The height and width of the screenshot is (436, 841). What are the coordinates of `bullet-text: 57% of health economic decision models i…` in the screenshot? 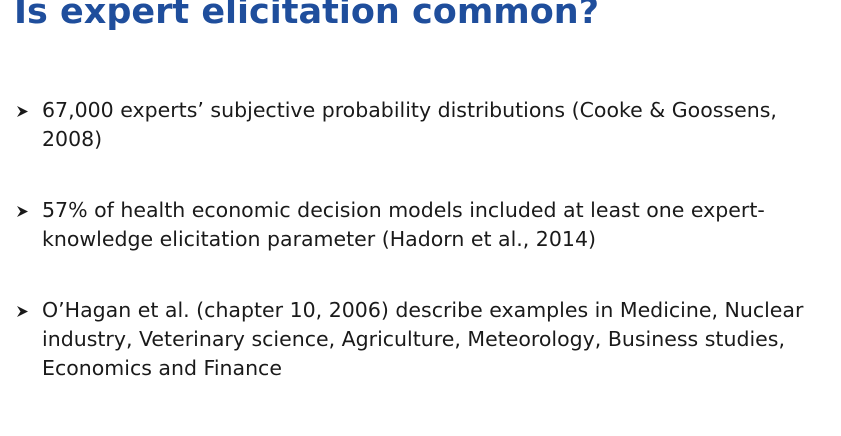 It's located at (403, 224).